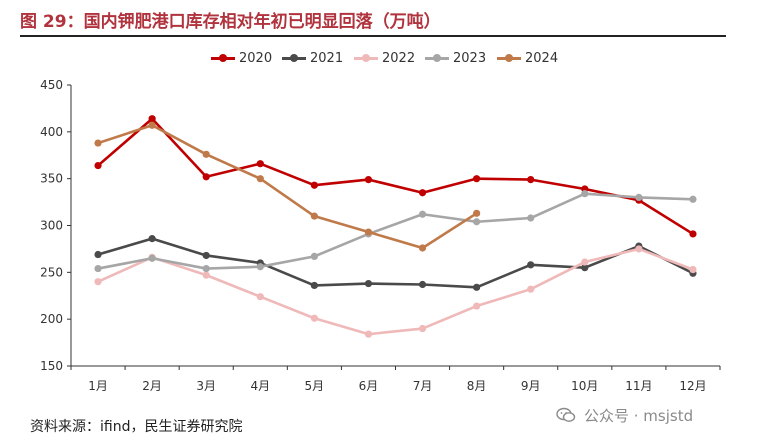 Image resolution: width=763 pixels, height=447 pixels. I want to click on y-tick-label: 350, so click(51, 179).